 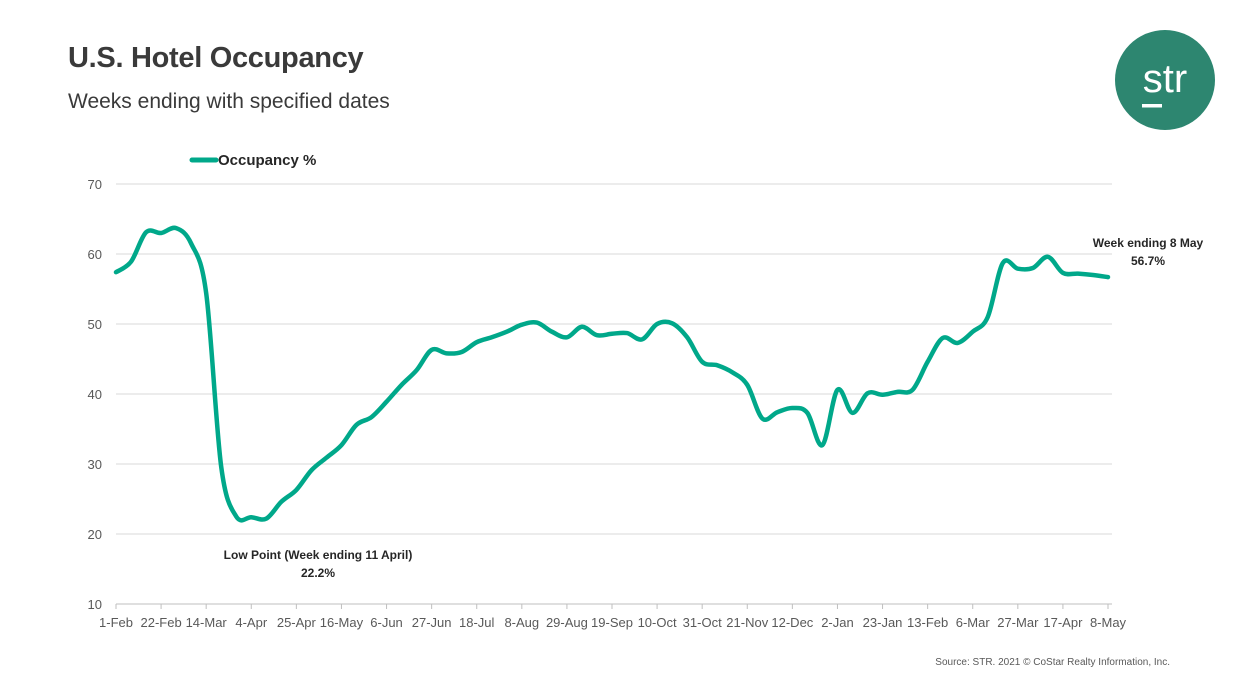 I want to click on annotation-low-point: Low Point (Week ending 11 April), so click(x=318, y=555).